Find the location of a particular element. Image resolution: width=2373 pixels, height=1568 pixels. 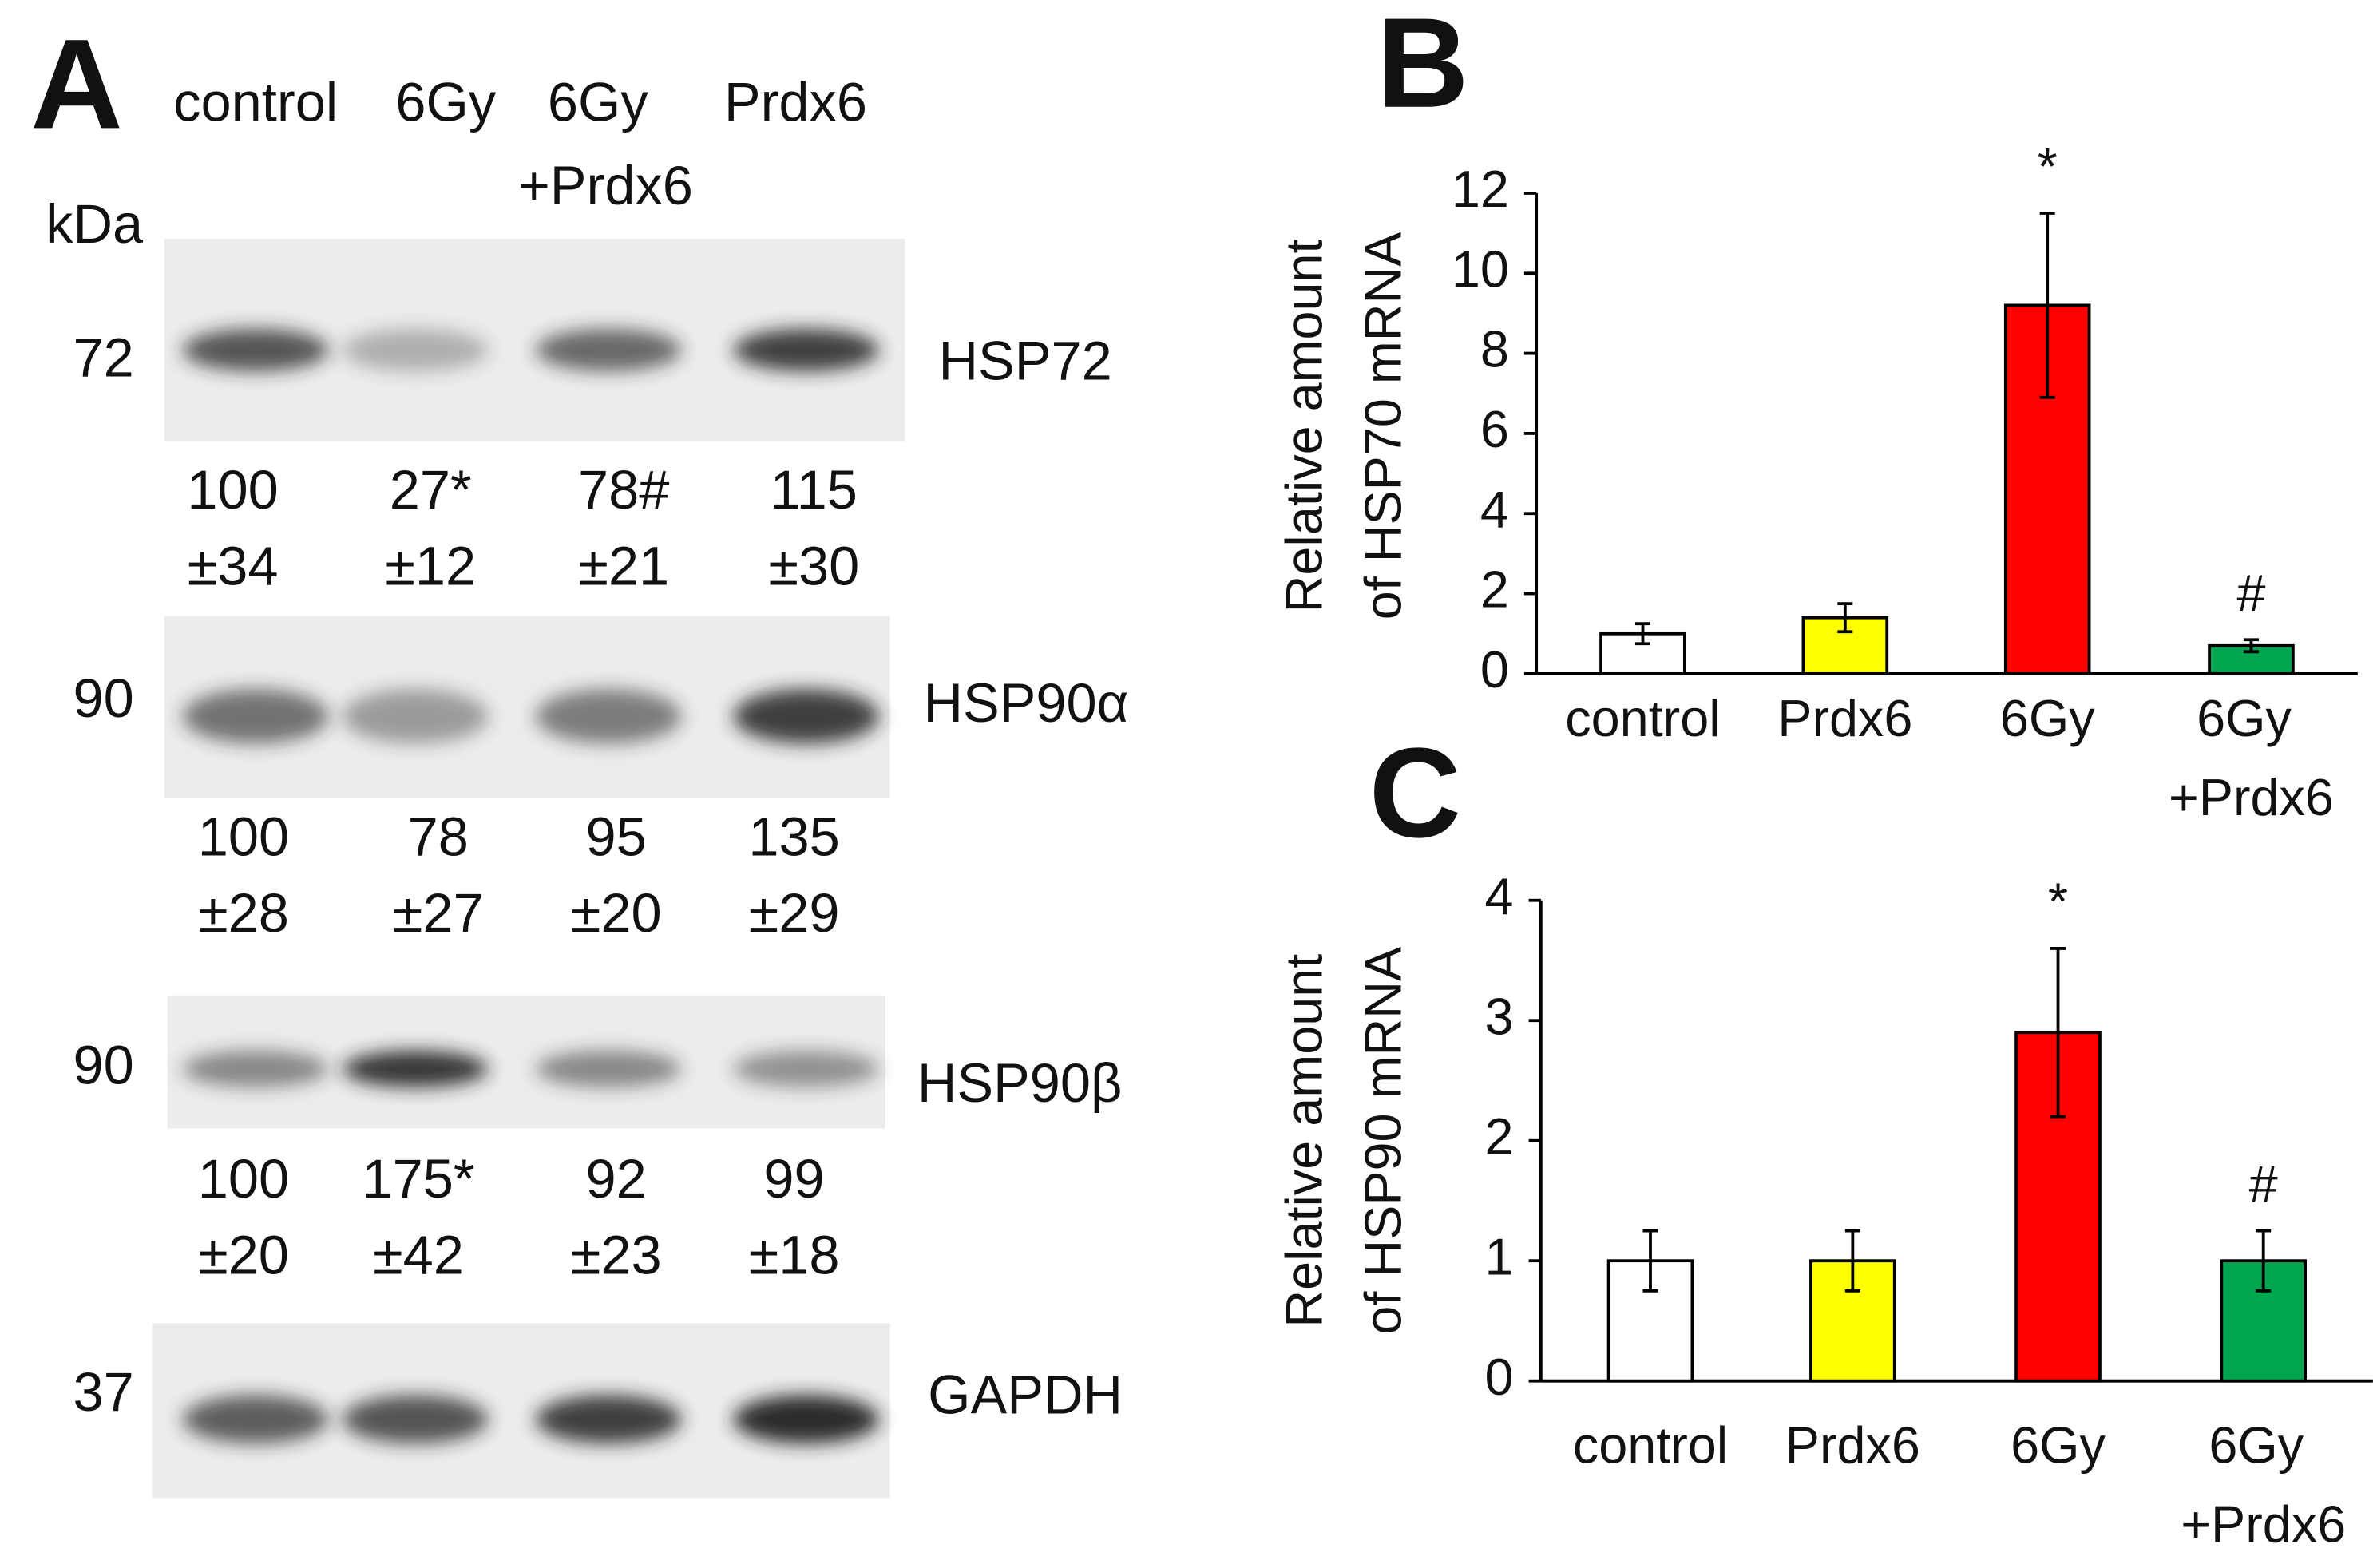

quant-sd: ±27 is located at coordinates (439, 913).